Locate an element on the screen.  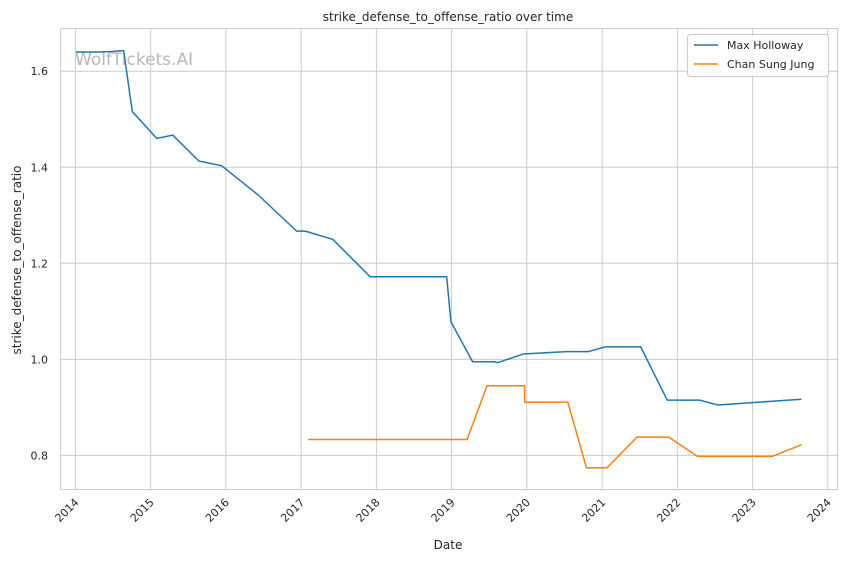
x-tick-label: 2024 is located at coordinates (819, 510).